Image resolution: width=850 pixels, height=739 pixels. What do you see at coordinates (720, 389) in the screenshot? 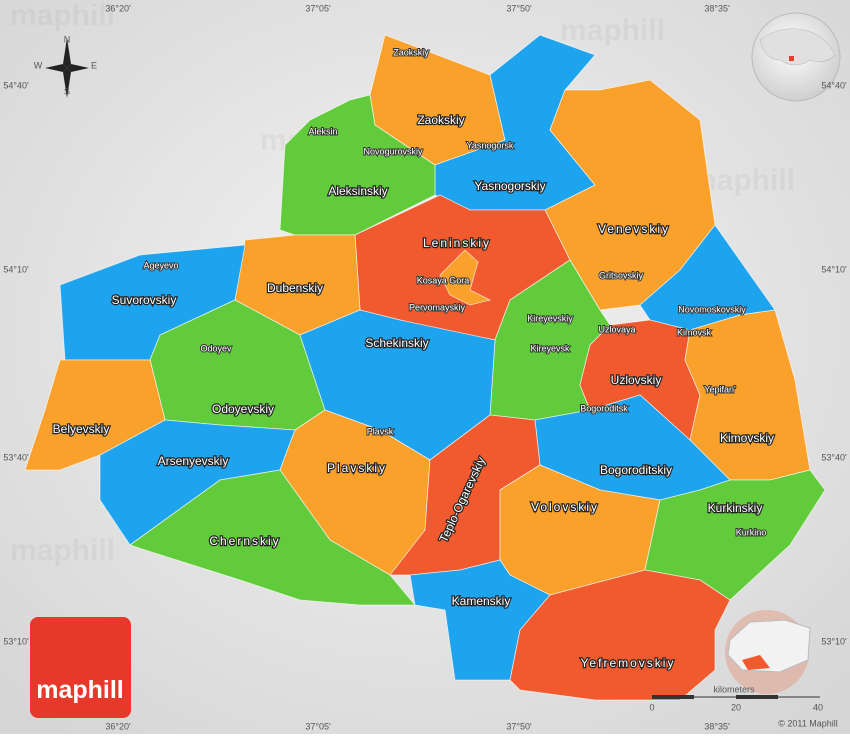
I see `town-label: Yepifan'` at bounding box center [720, 389].